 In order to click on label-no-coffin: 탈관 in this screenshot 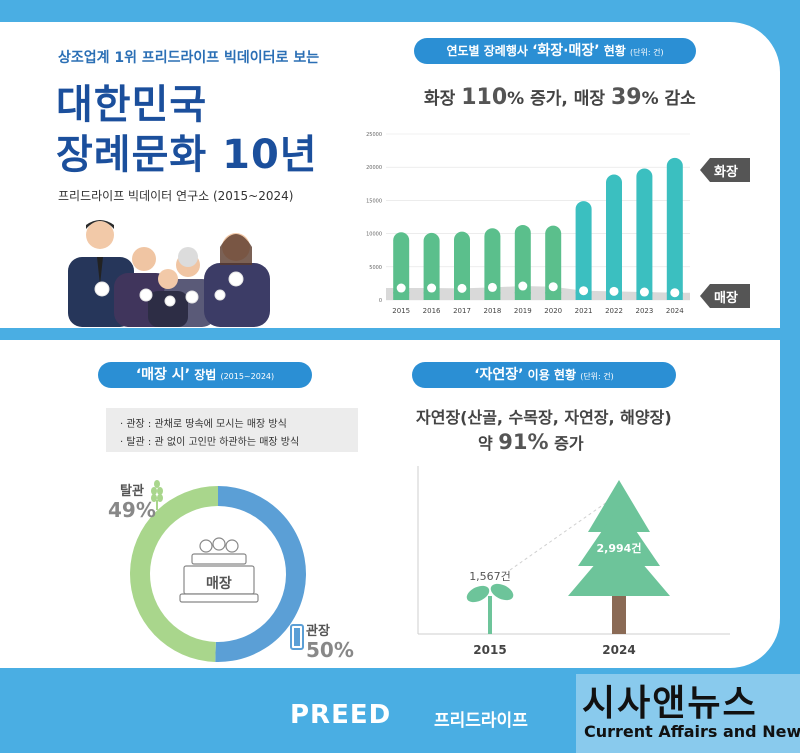, I will do `click(132, 491)`.